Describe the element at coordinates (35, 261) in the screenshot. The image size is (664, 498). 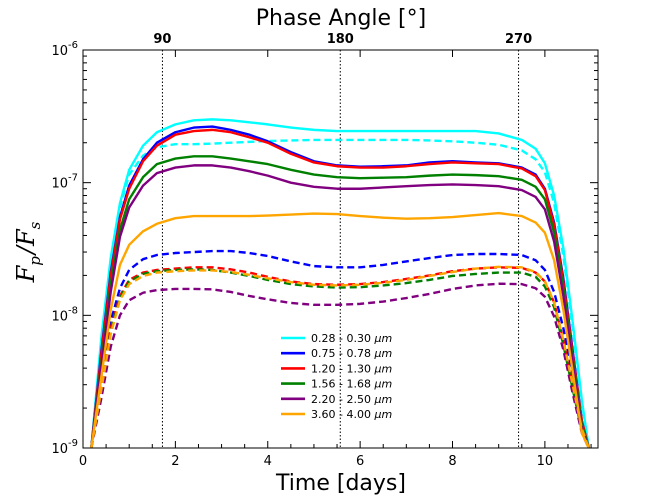
I see `y-axis-title-sub1: p` at that location.